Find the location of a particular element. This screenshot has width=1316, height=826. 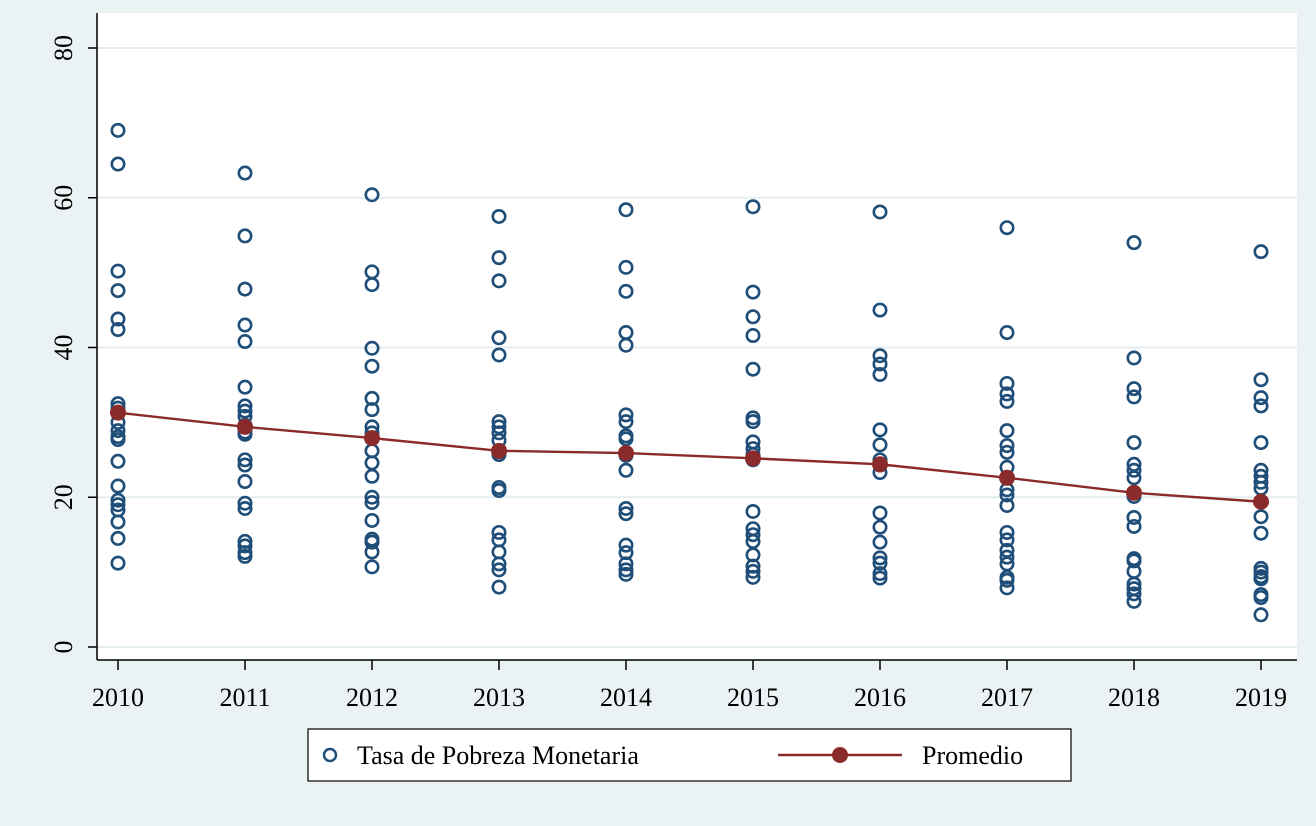

x-tick-label: 2014 is located at coordinates (626, 697).